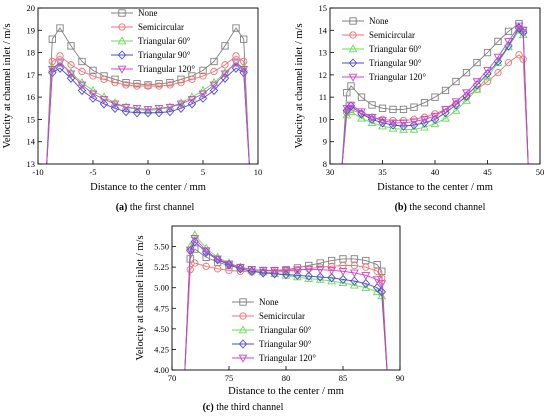 The image size is (550, 417). I want to click on x-tick-label: 90, so click(400, 378).